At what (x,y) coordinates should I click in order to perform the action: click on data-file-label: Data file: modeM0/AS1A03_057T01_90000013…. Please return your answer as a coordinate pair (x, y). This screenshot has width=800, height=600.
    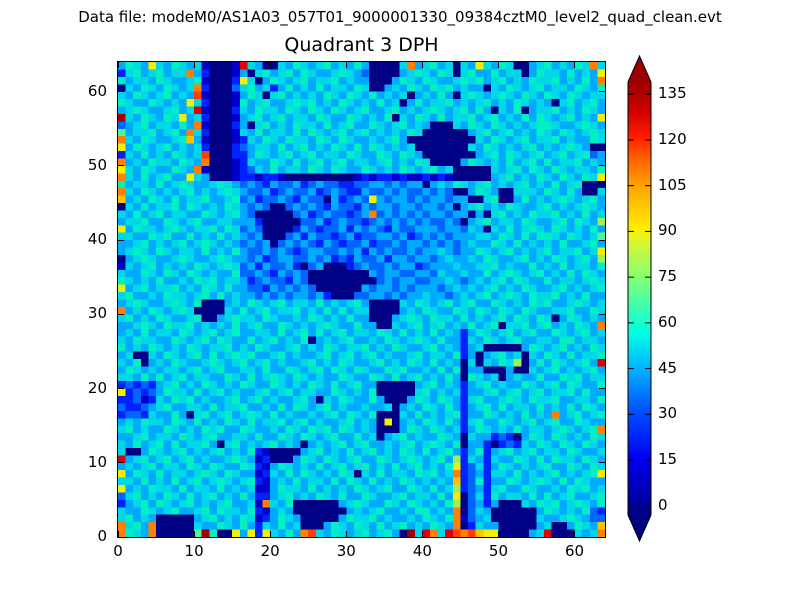
    Looking at the image, I should click on (400, 17).